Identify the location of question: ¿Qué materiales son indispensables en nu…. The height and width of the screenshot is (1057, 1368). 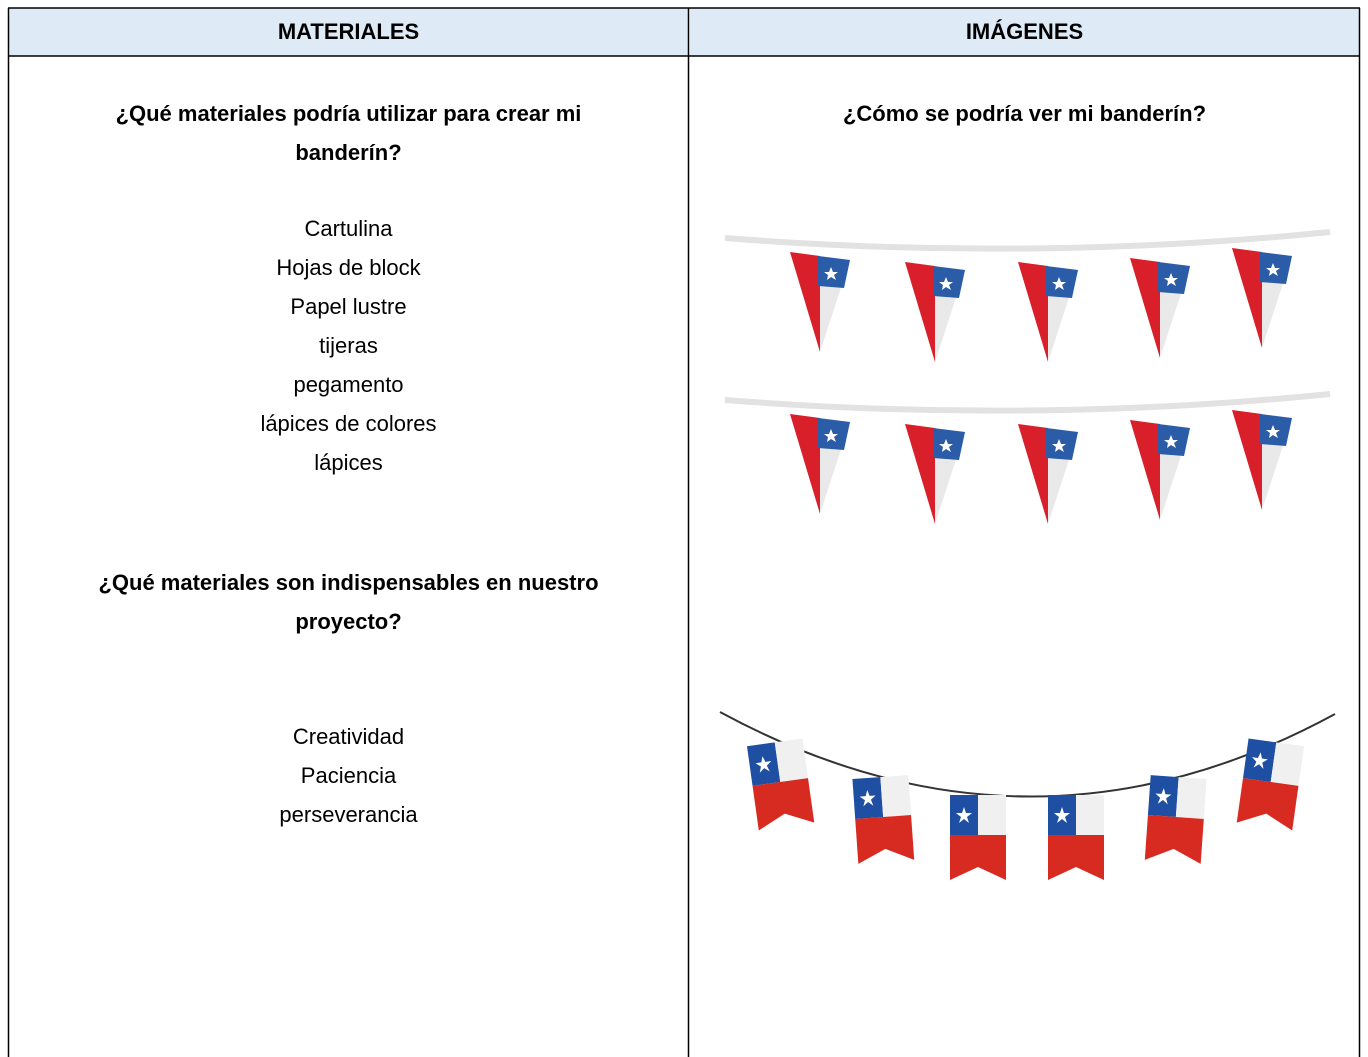
(348, 582).